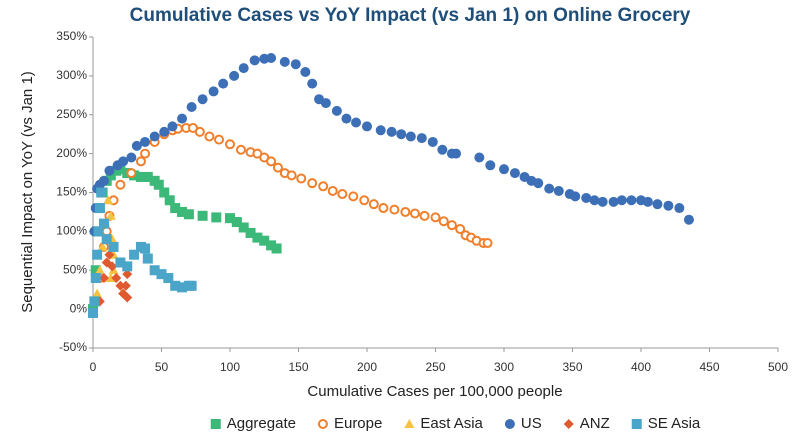  What do you see at coordinates (504, 367) in the screenshot?
I see `x-tick-label: 300` at bounding box center [504, 367].